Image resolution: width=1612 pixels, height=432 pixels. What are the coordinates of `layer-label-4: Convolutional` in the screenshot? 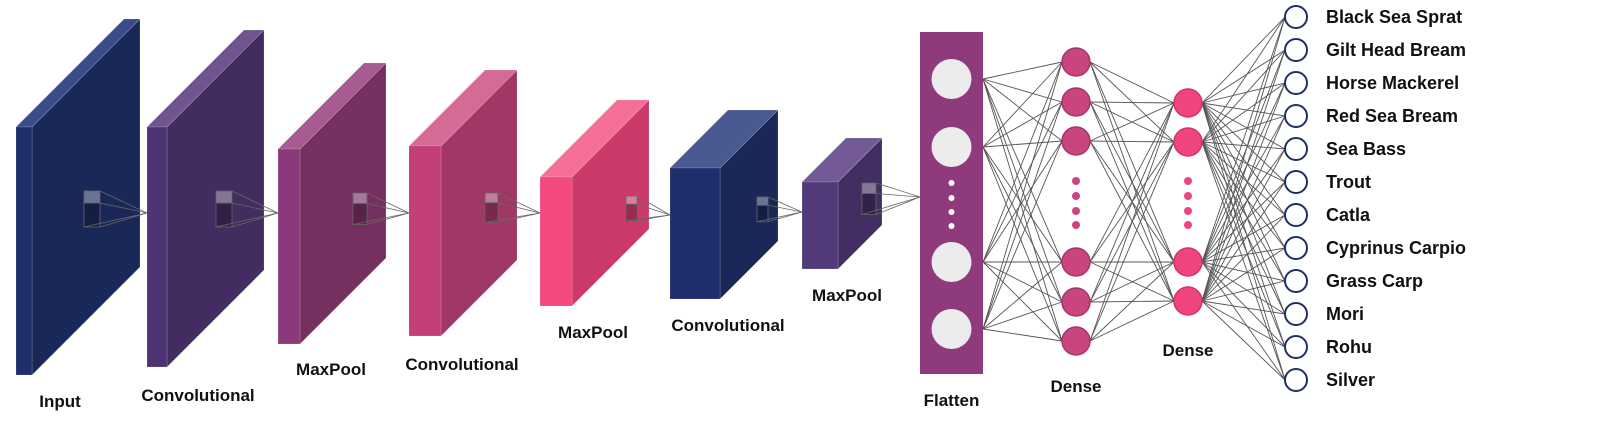 It's located at (461, 364).